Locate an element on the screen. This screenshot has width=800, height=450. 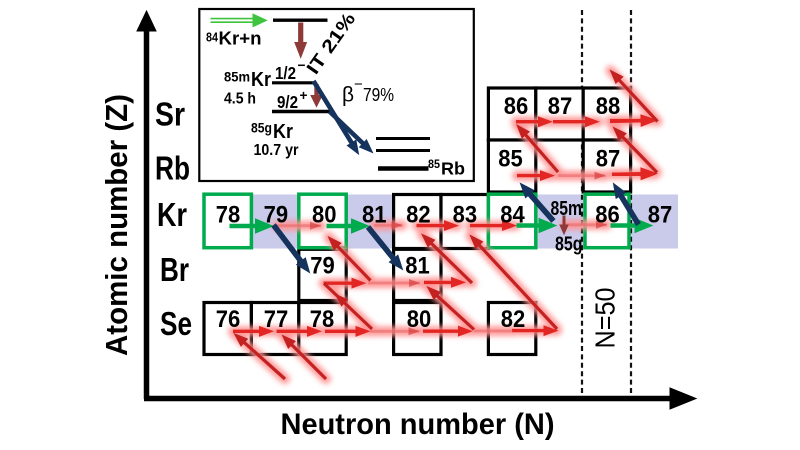
svg-text: β is located at coordinates (348, 95).